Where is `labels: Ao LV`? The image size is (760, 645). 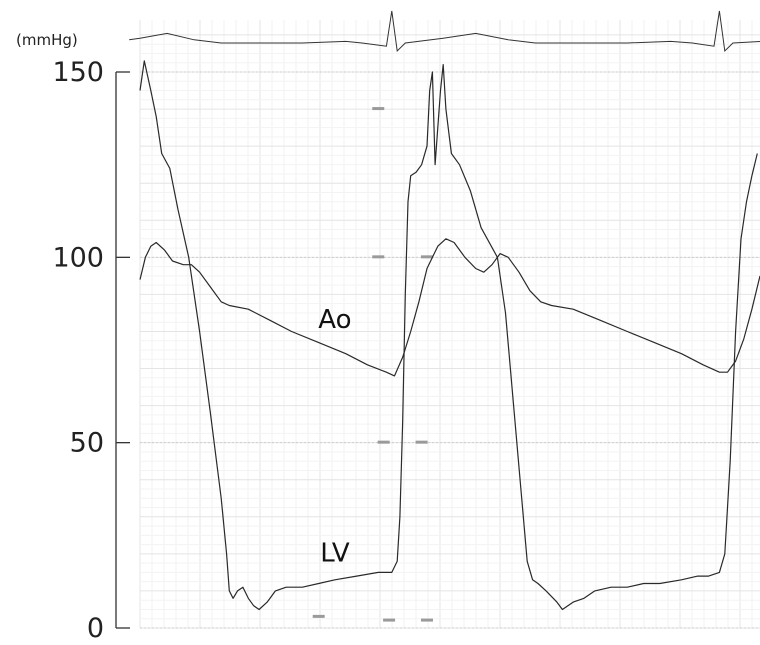
labels: Ao LV is located at coordinates (334, 437).